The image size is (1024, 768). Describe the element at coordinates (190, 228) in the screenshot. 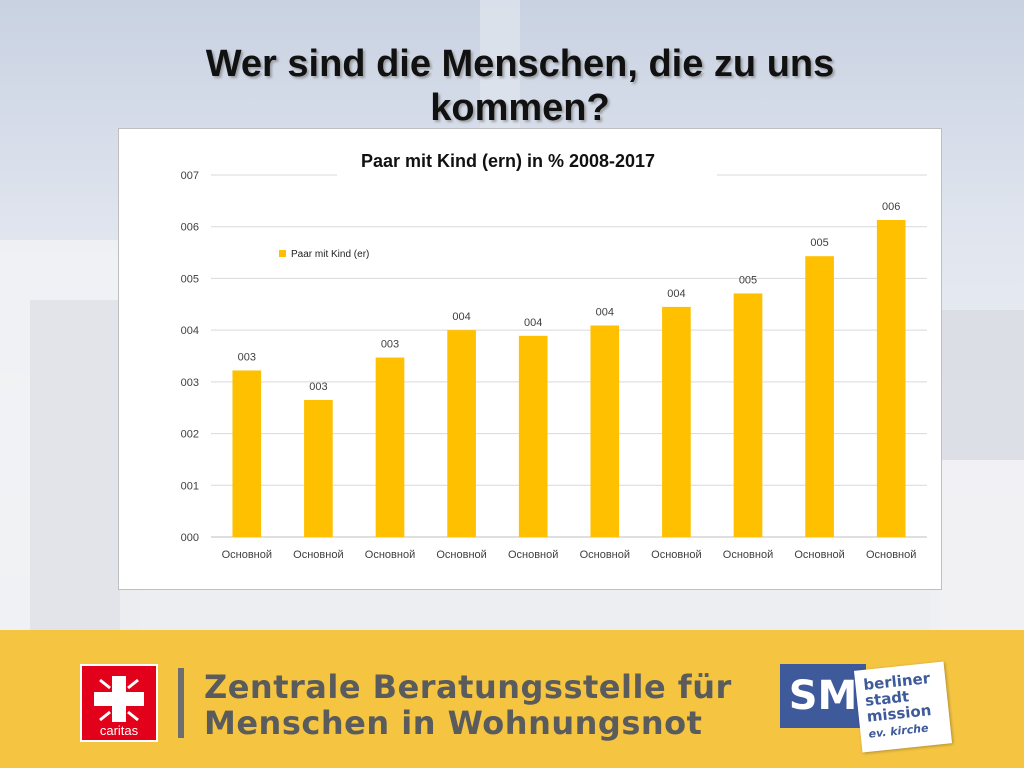

I see `y-tick-label: 006` at that location.